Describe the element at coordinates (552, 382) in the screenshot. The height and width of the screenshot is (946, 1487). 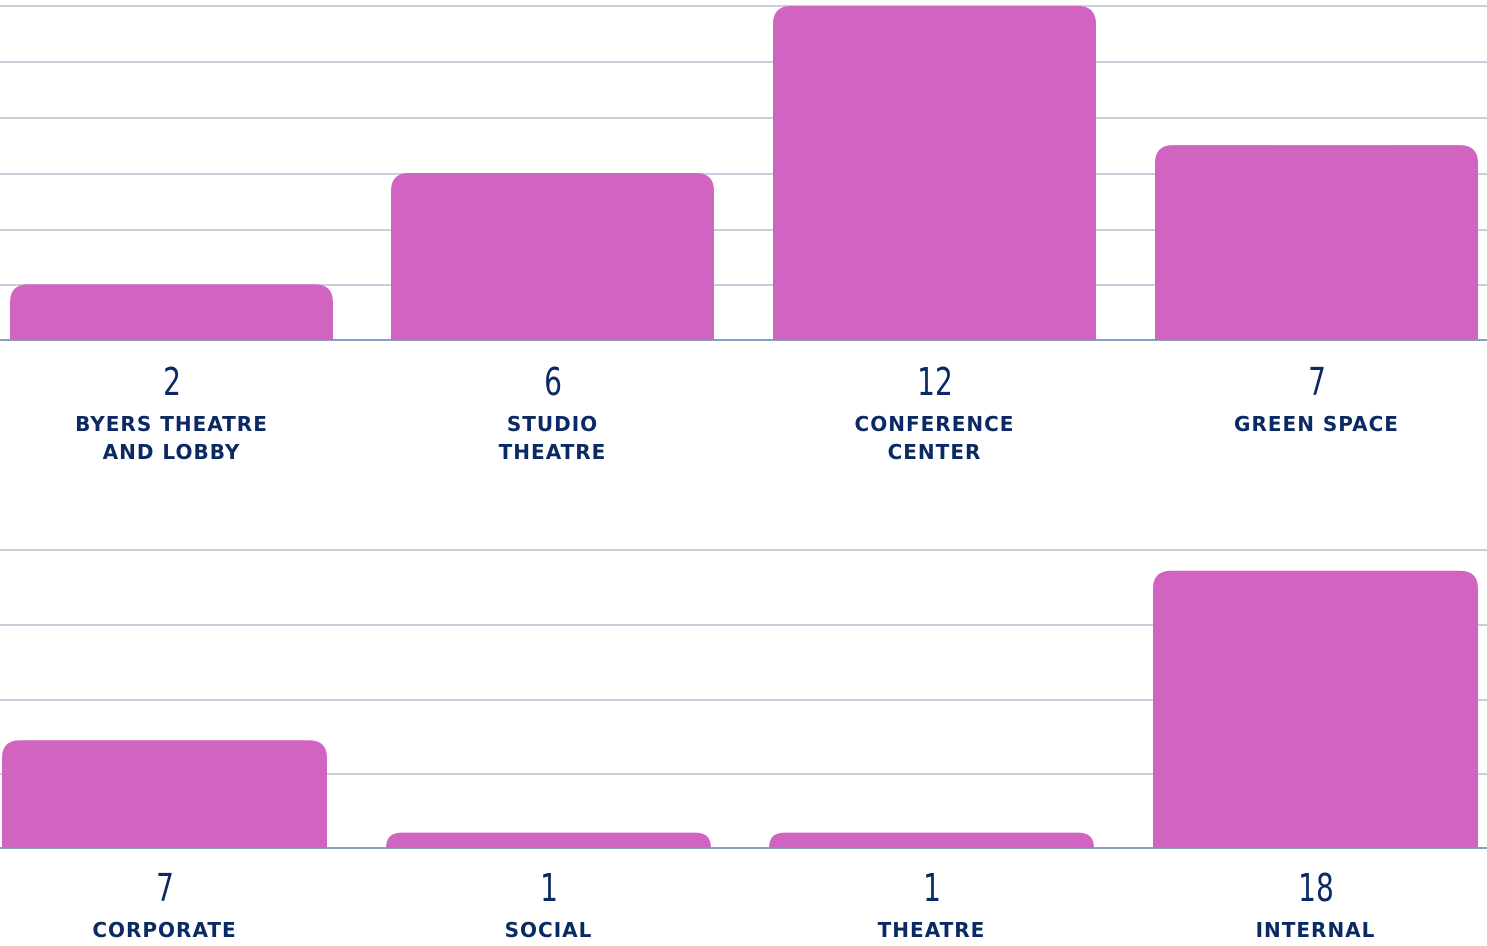
I see `value-label: 6` at that location.